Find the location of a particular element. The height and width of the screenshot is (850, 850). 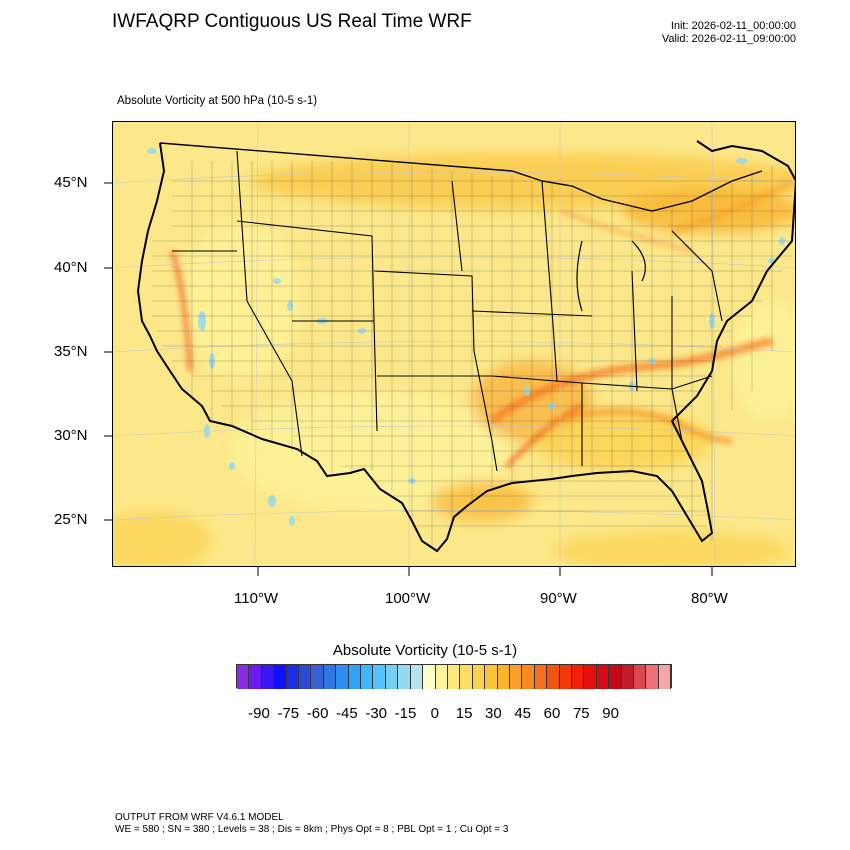

colorbar-tick-label: 90 is located at coordinates (610, 713).